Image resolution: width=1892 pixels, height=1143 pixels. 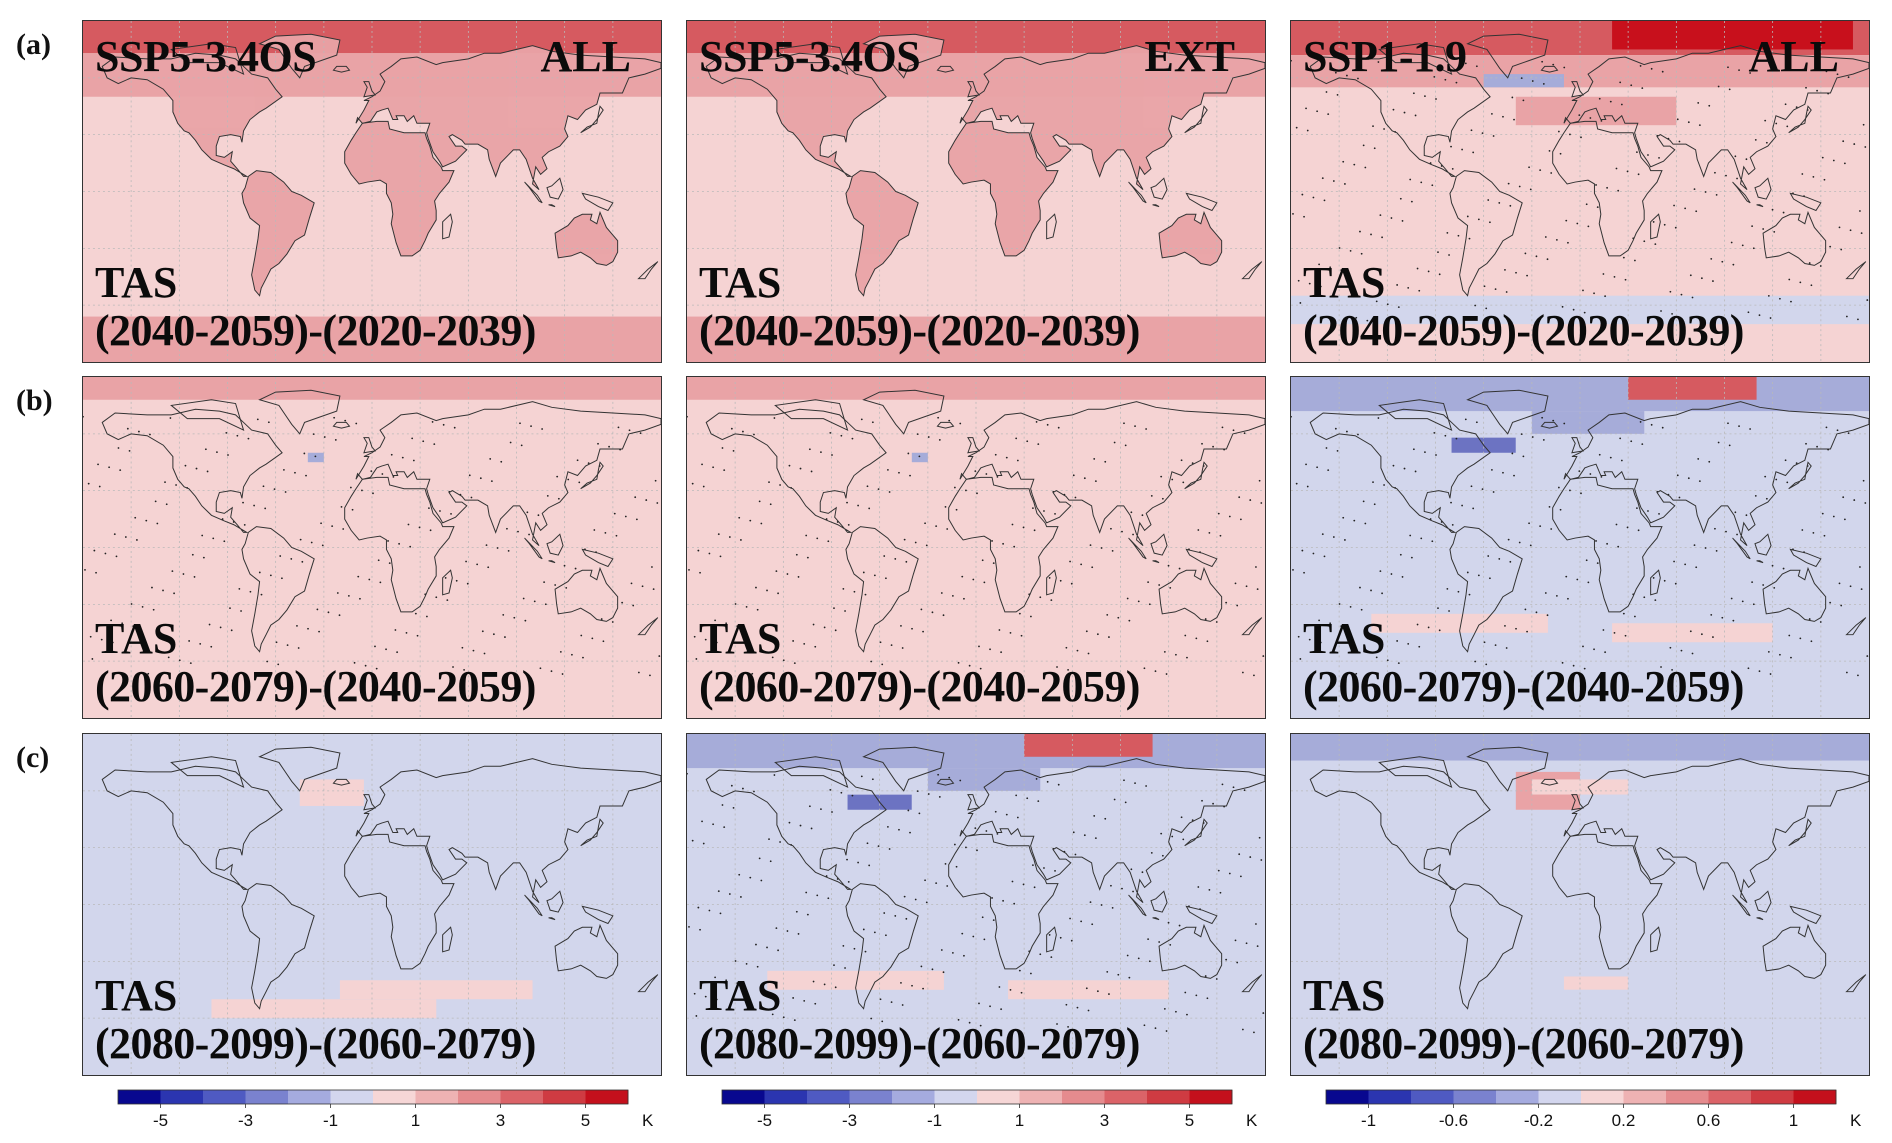 I want to click on colorbar-tick-label: 5, so click(x=585, y=1120).